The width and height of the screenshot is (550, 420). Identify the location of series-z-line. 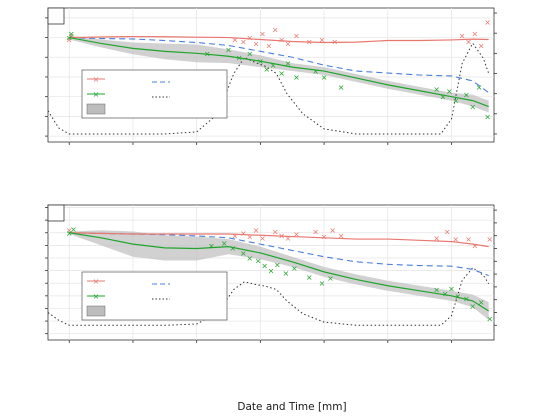
(279, 65).